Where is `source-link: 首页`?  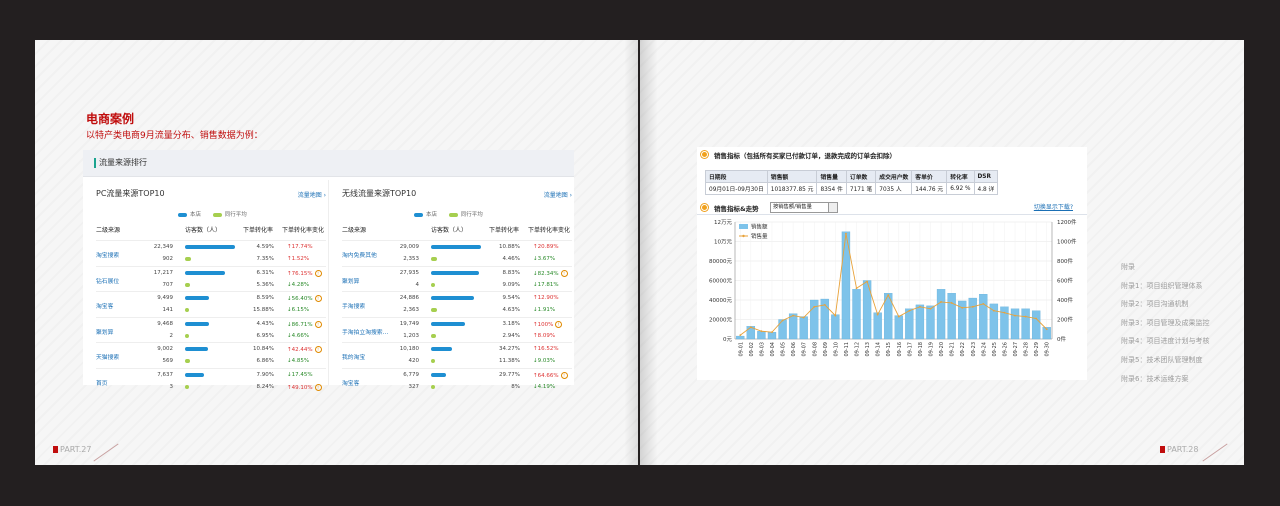 source-link: 首页 is located at coordinates (102, 383).